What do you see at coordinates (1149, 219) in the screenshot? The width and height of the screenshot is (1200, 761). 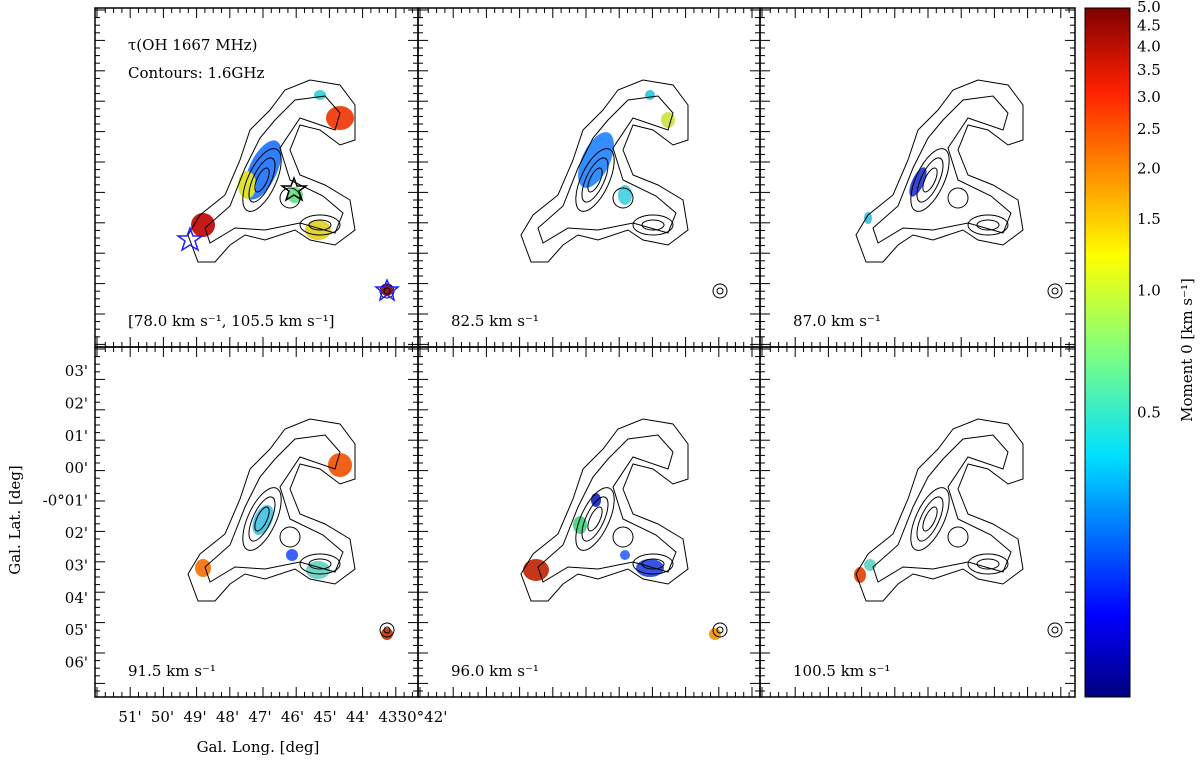 I see `colorbar-tick-label: 1.5` at bounding box center [1149, 219].